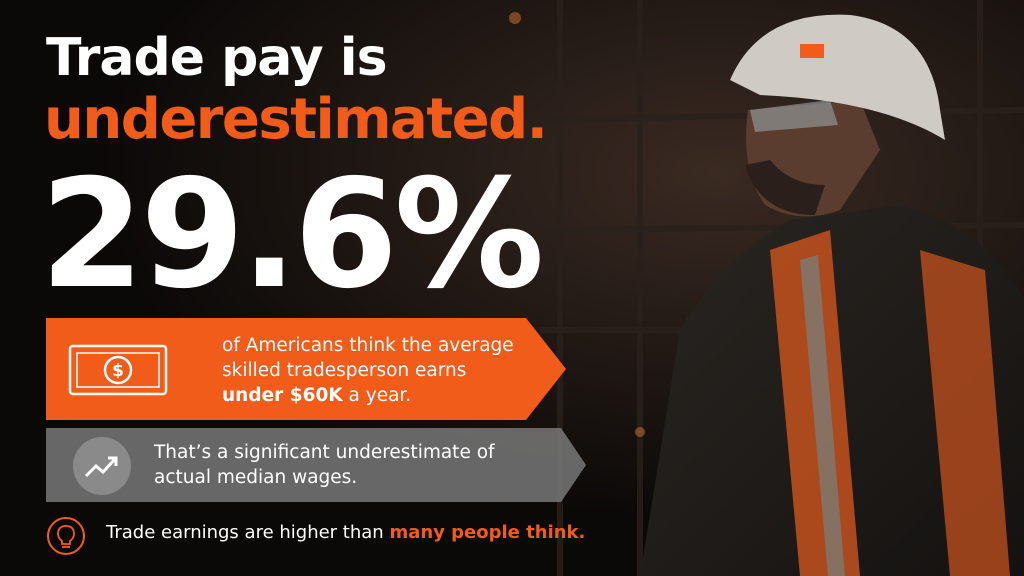  What do you see at coordinates (282, 395) in the screenshot?
I see `card-highlight: under $60K` at bounding box center [282, 395].